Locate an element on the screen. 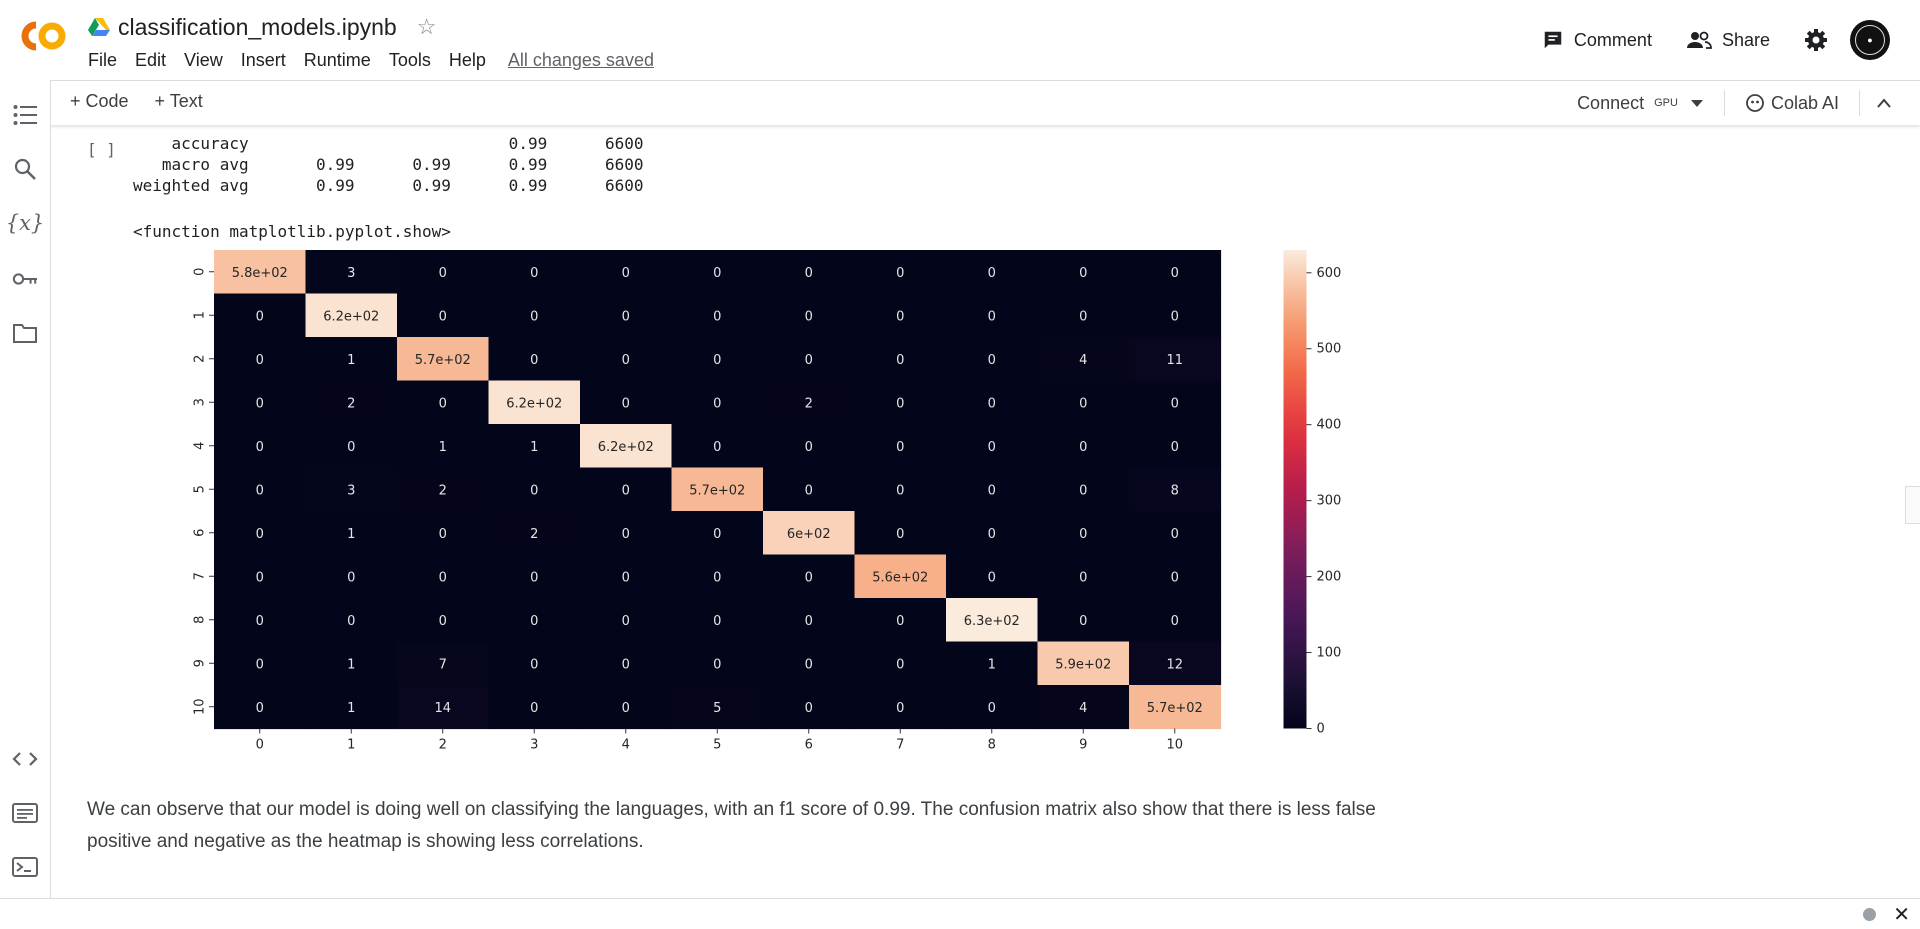  colab-logo is located at coordinates (43, 36).